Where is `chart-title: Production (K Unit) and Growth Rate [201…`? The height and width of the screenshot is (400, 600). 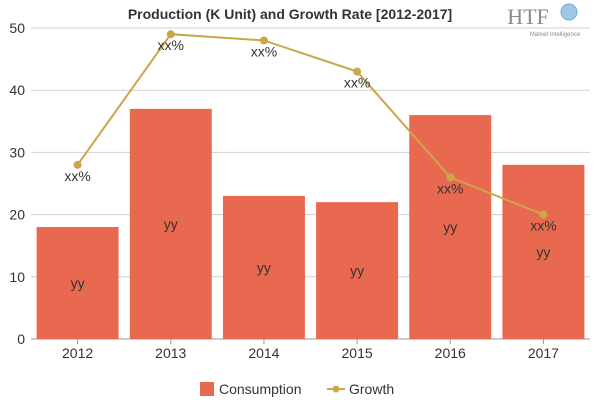
chart-title: Production (K Unit) and Growth Rate [201… is located at coordinates (290, 14).